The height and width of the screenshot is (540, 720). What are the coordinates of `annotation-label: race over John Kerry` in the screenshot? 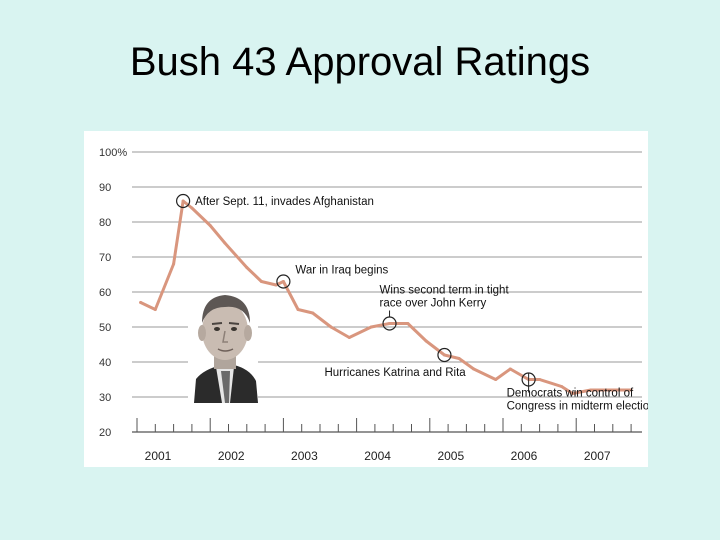 It's located at (433, 304).